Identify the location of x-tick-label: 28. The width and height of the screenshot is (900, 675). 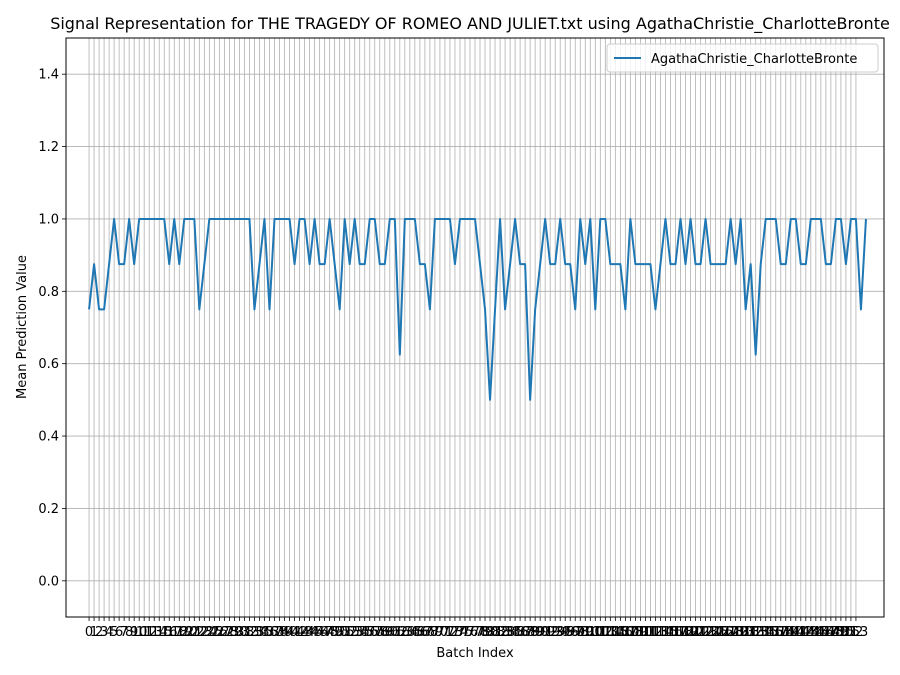
(229, 632).